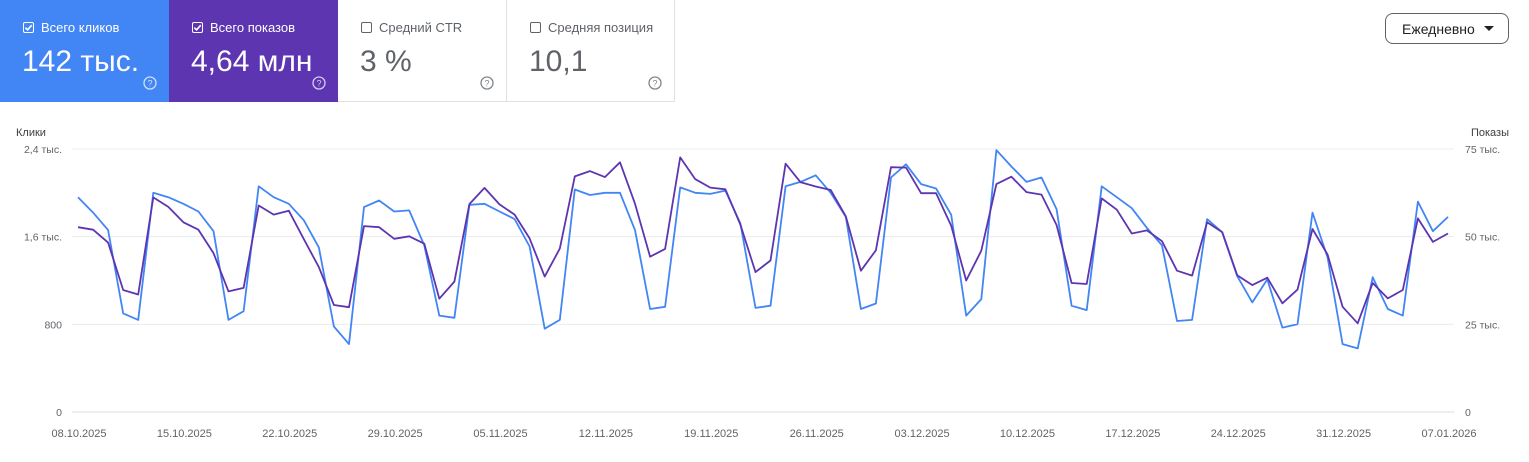 This screenshot has height=462, width=1529. What do you see at coordinates (1448, 434) in the screenshot?
I see `x-tick-label: 07.01.2026` at bounding box center [1448, 434].